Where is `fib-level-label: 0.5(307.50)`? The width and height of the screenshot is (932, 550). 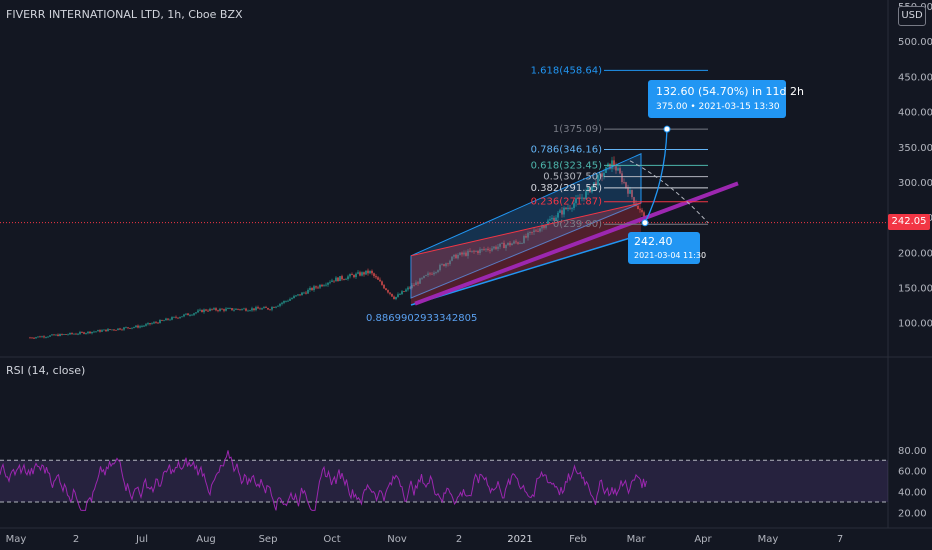 fib-level-label: 0.5(307.50) is located at coordinates (572, 177).